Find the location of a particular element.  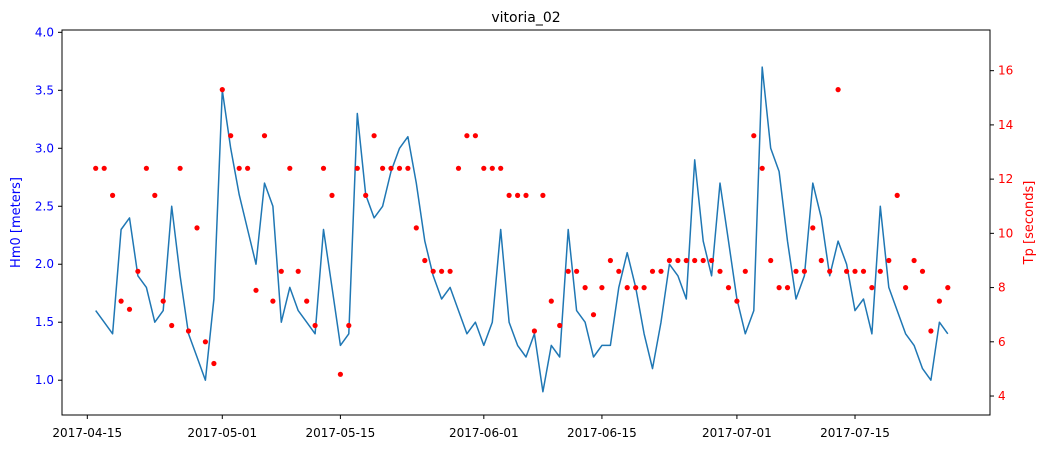

right-y-tick-label: 14 is located at coordinates (1005, 125).